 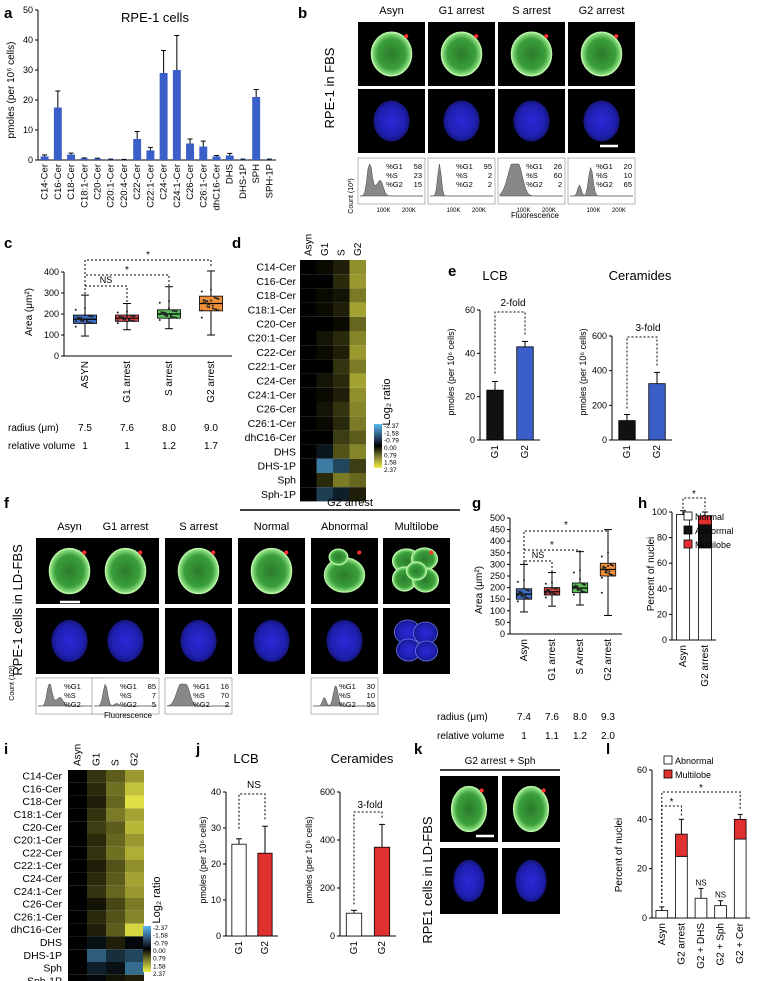 I want to click on panel-i-column-label: G1, so click(x=97, y=759).